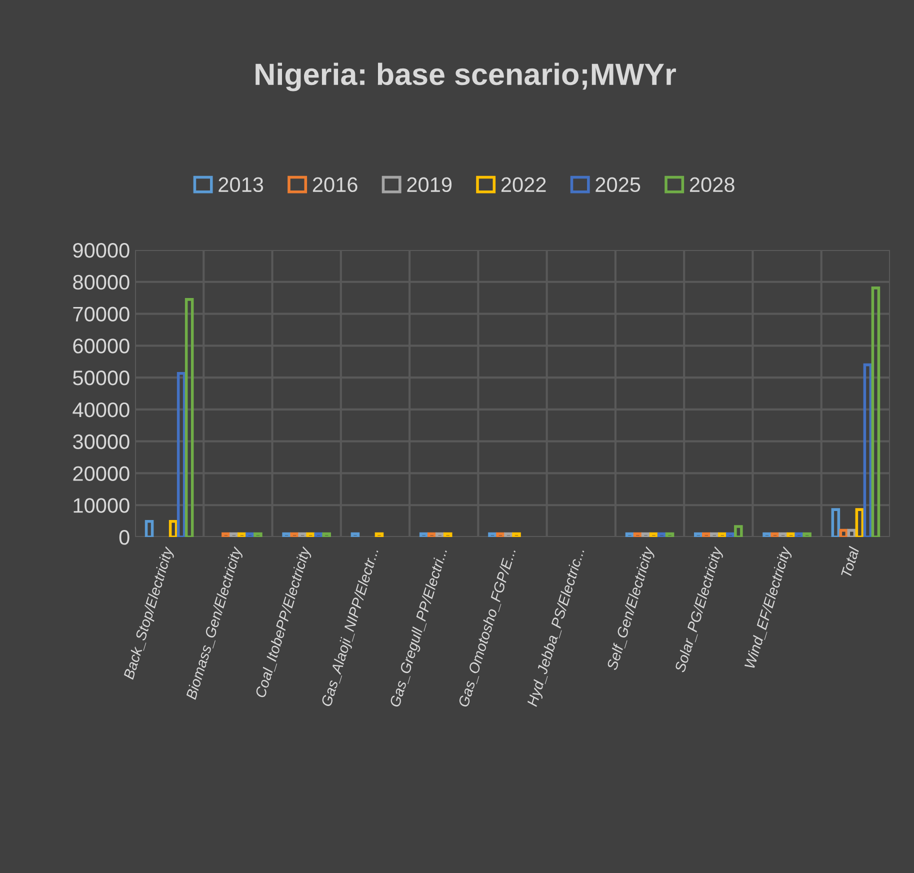 The image size is (914, 873). What do you see at coordinates (712, 184) in the screenshot?
I see `legend-label: 2028` at bounding box center [712, 184].